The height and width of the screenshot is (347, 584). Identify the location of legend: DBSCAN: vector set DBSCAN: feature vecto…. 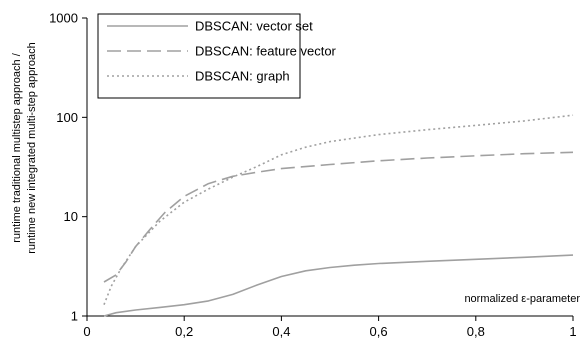
(217, 56).